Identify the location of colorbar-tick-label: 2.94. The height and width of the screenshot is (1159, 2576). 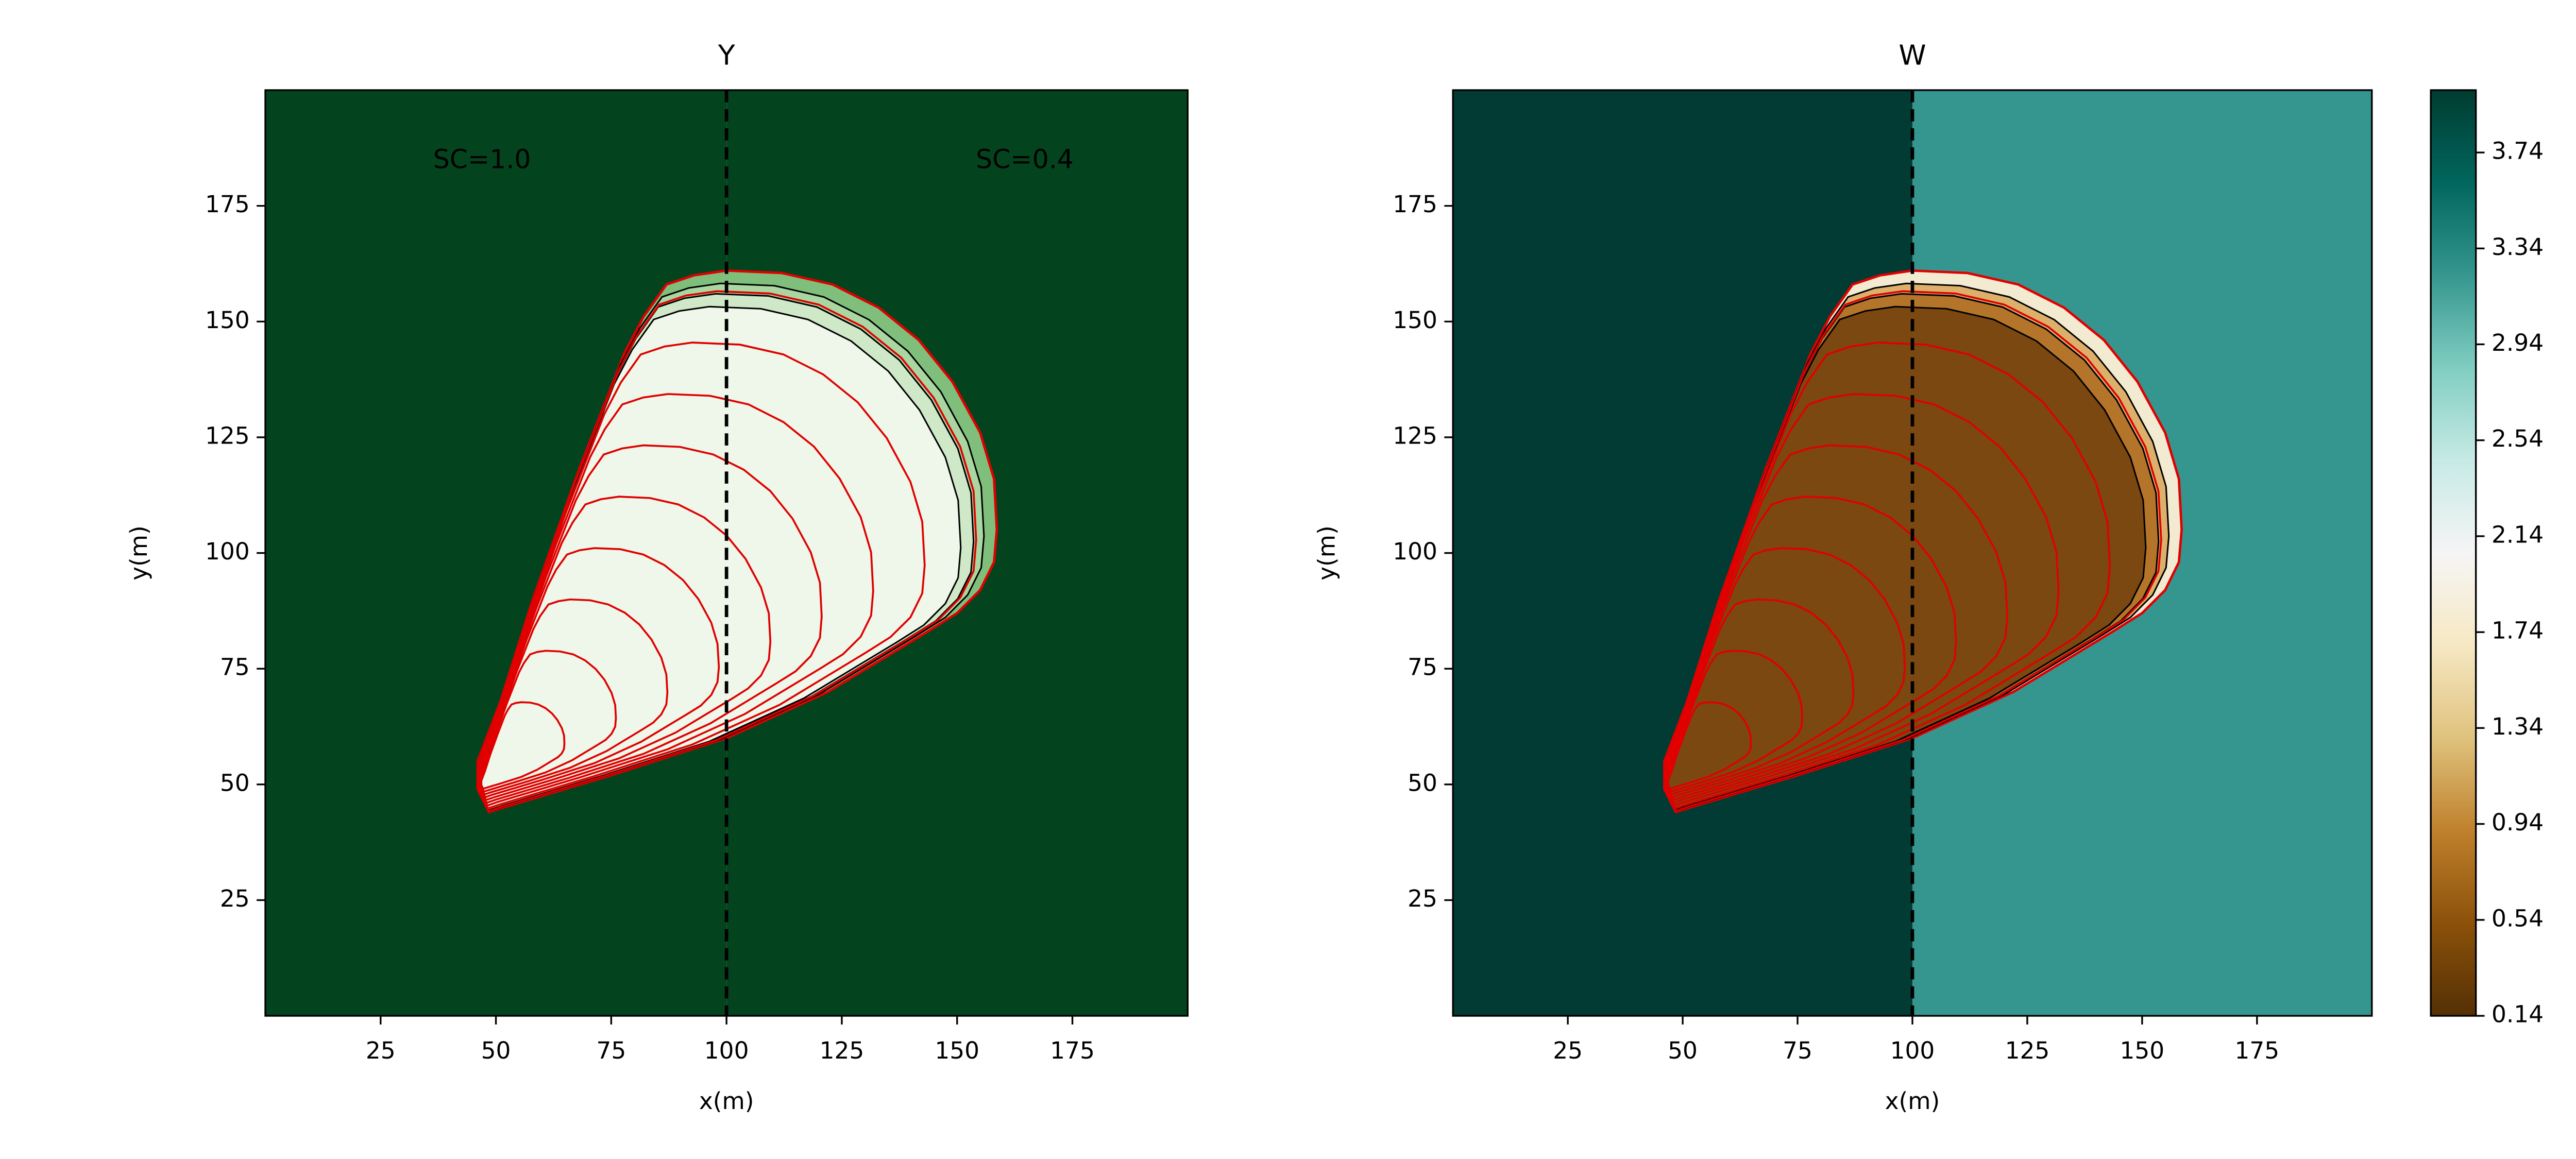
(2518, 342).